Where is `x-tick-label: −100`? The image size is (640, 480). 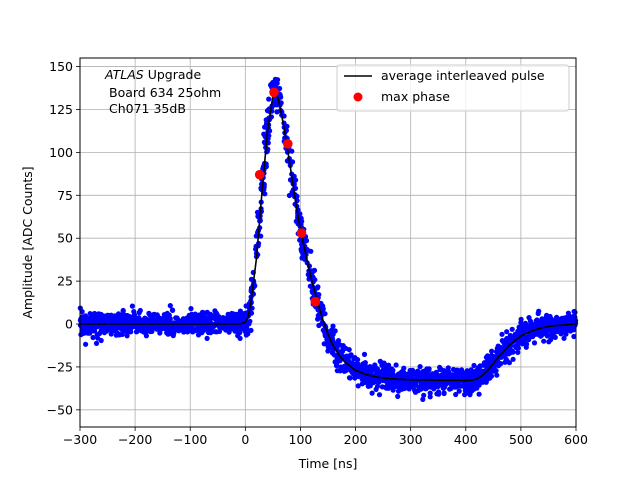 x-tick-label: −100 is located at coordinates (190, 439).